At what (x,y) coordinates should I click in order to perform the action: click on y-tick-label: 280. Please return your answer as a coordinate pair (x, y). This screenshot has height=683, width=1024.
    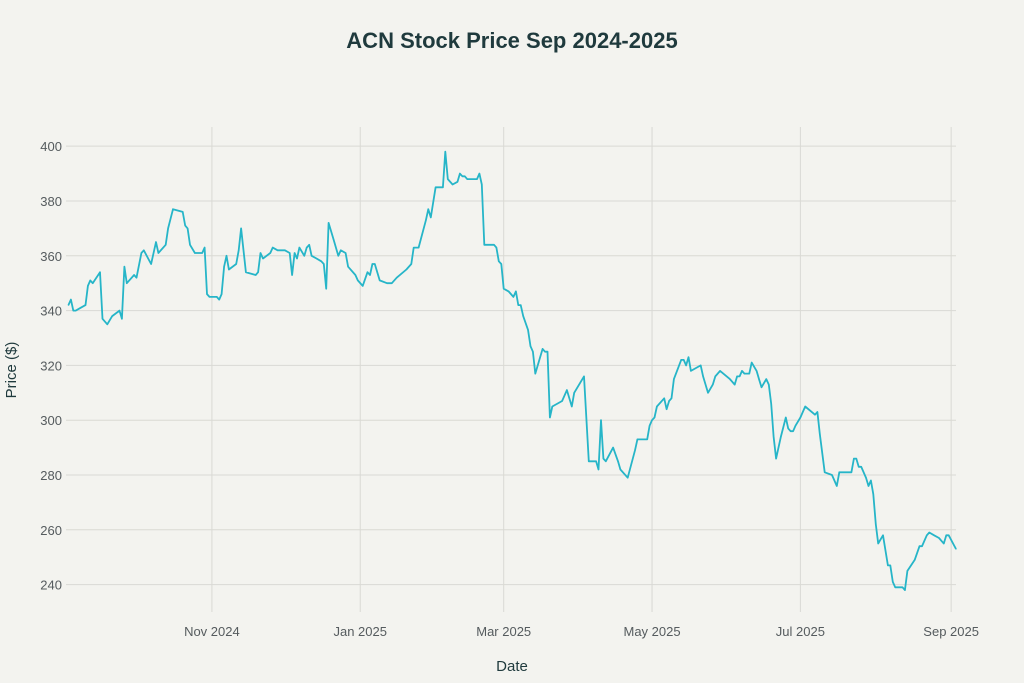
    Looking at the image, I should click on (51, 475).